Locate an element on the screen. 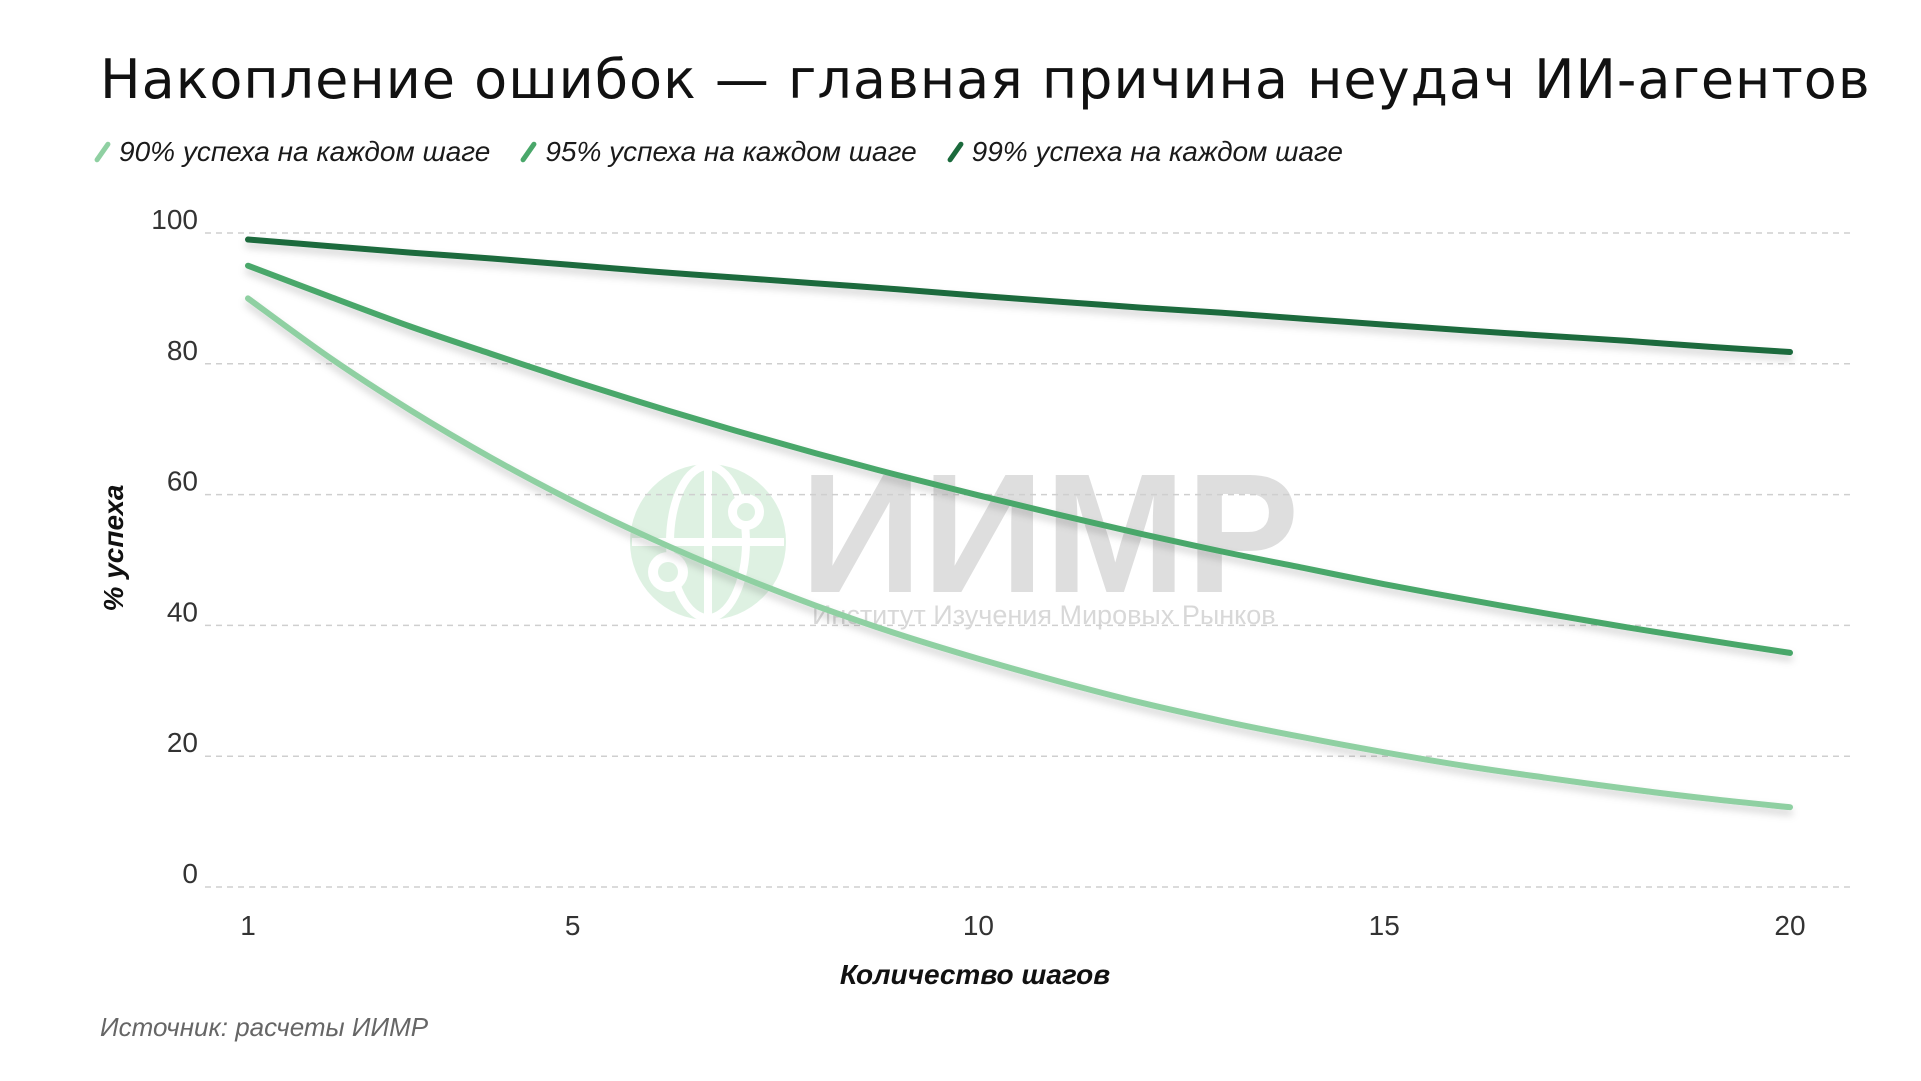 This screenshot has width=1921, height=1081. legend-label-95: 95% успеха на каждом шаге is located at coordinates (731, 151).